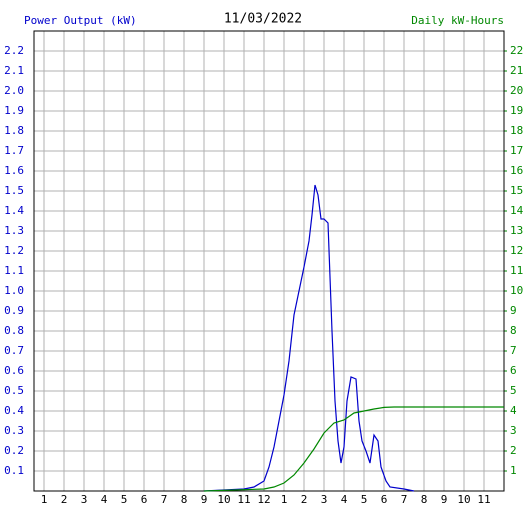 Image resolution: width=527 pixels, height=510 pixels. What do you see at coordinates (14, 430) in the screenshot?
I see `y-tick-label: 0.3` at bounding box center [14, 430].